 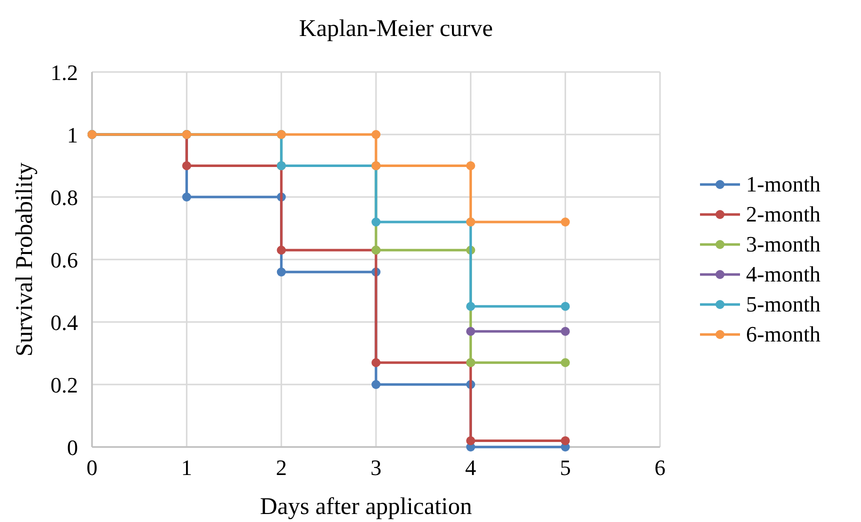 What do you see at coordinates (64, 197) in the screenshot?
I see `y-tick-label: 0.8` at bounding box center [64, 197].